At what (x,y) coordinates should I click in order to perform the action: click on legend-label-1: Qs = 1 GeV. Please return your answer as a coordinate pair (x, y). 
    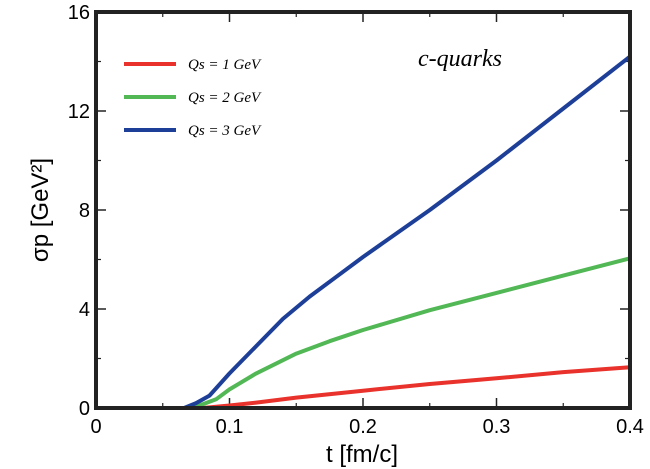
    Looking at the image, I should click on (225, 65).